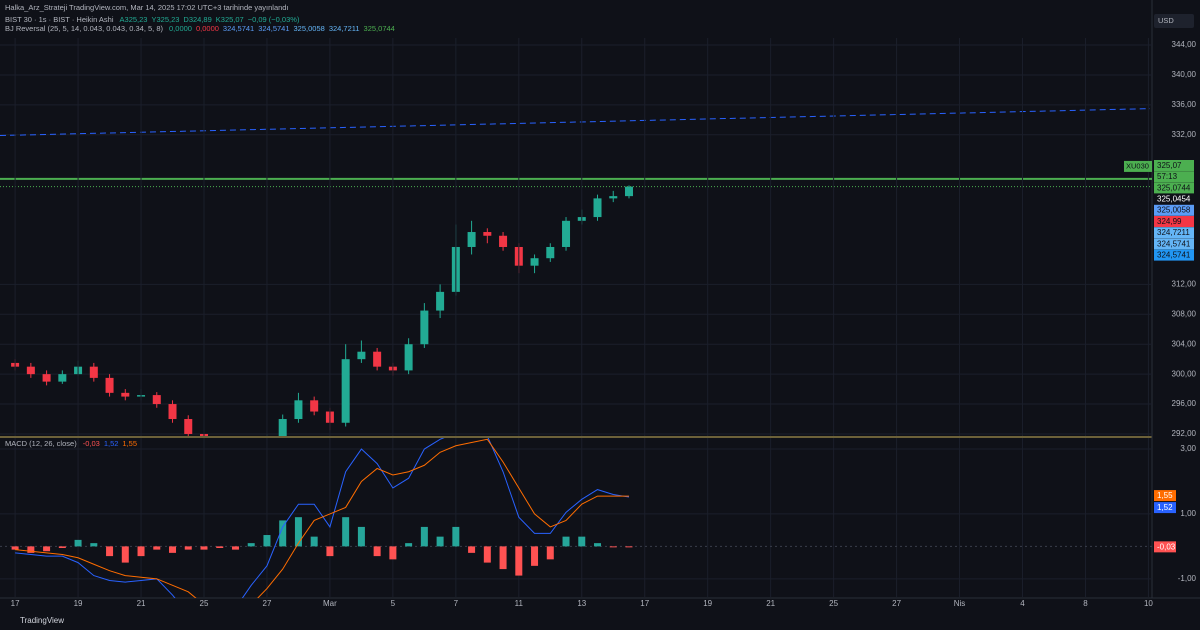 The image size is (1200, 630). What do you see at coordinates (207, 28) in the screenshot?
I see `header-value: 0,0000` at bounding box center [207, 28].